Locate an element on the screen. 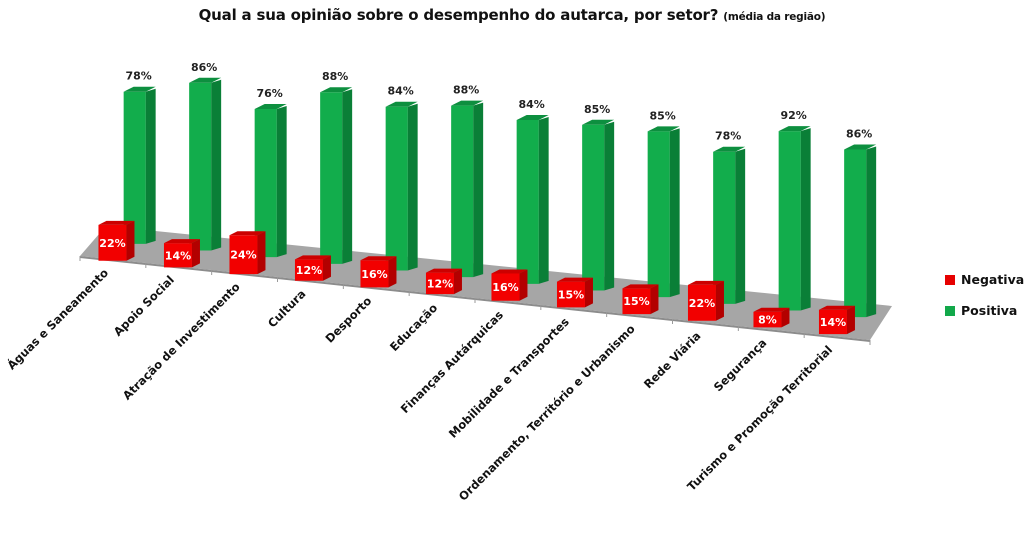 This screenshot has width=1024, height=555. category-label: Apoio Social is located at coordinates (144, 306).